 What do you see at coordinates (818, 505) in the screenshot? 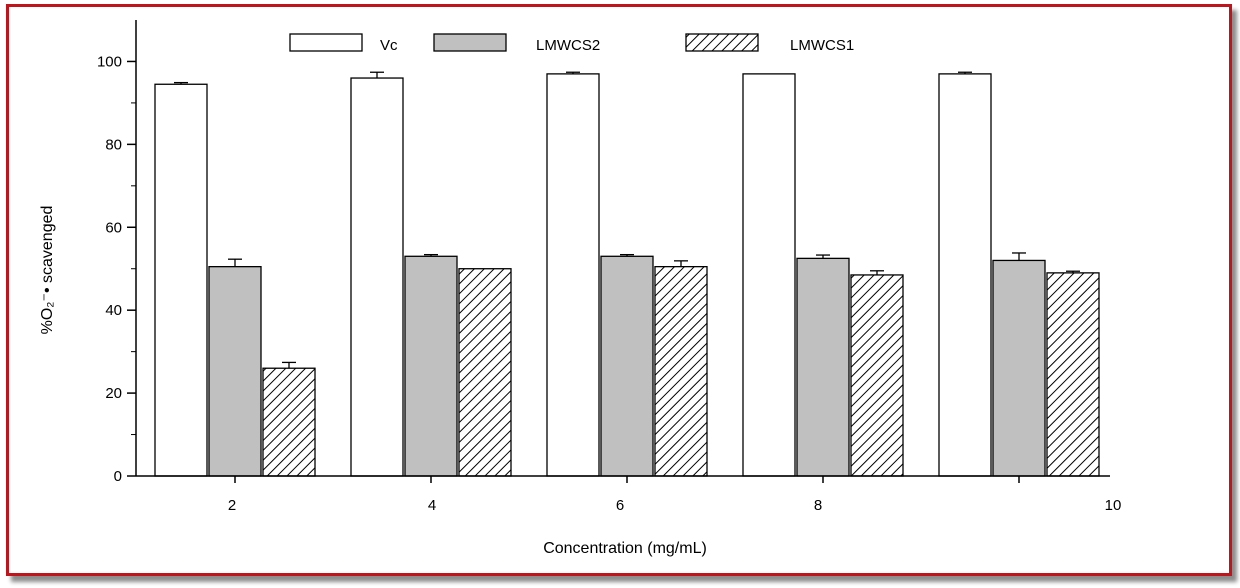
I see `x-tick-label: 8` at bounding box center [818, 505].